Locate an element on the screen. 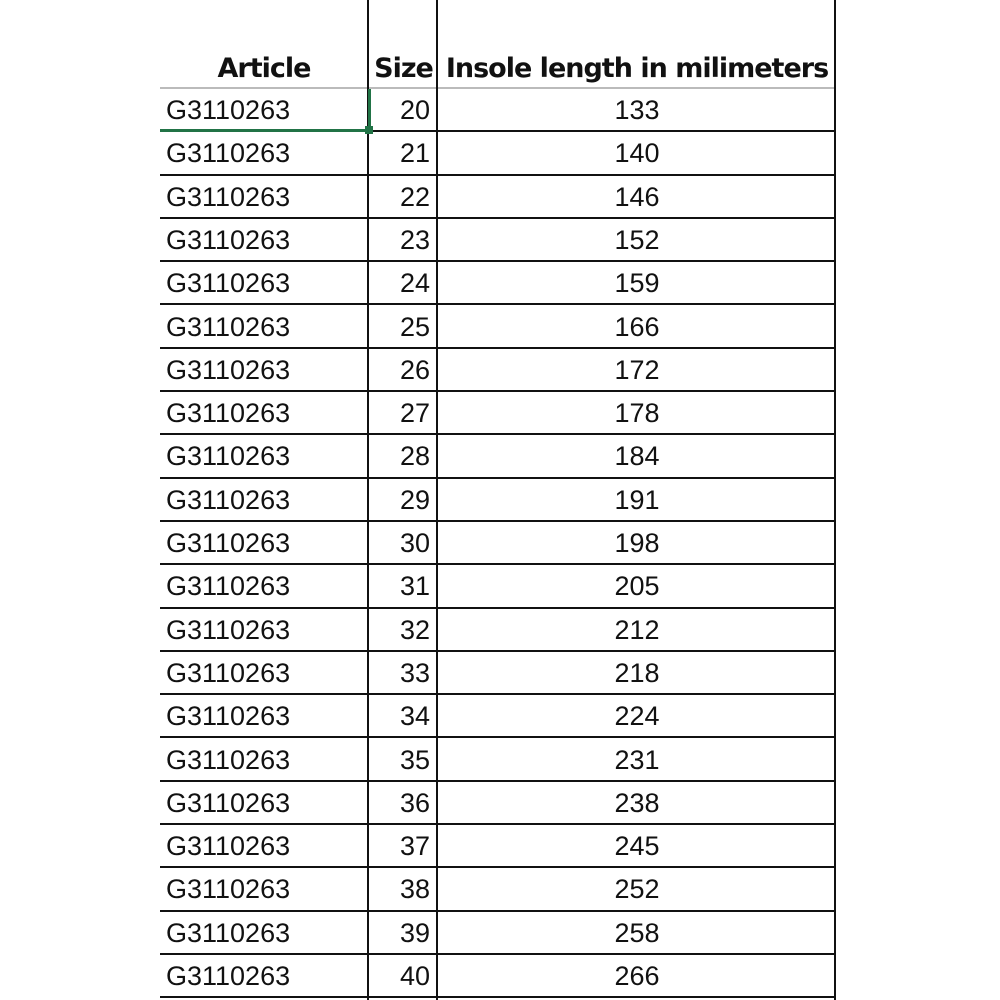 The height and width of the screenshot is (1000, 1000). header-divider is located at coordinates (497, 88).